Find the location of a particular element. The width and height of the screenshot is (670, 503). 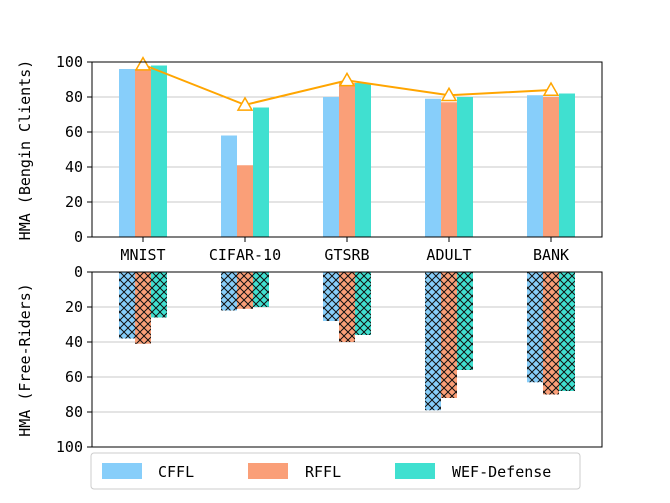

bar-bottom-rffl-adult is located at coordinates (449, 335).